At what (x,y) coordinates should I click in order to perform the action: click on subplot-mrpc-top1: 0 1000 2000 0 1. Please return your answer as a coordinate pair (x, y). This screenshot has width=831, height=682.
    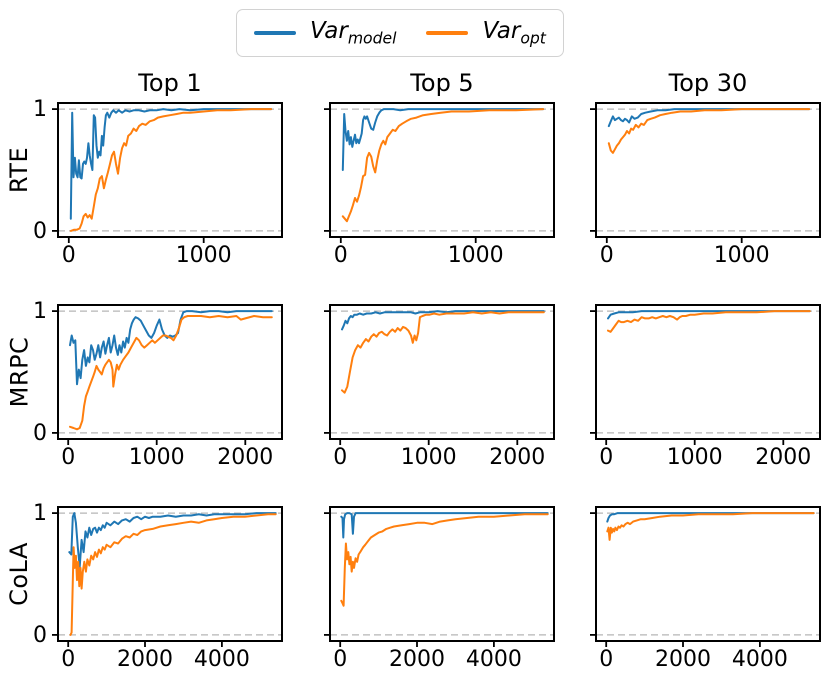
    Looking at the image, I should click on (158, 384).